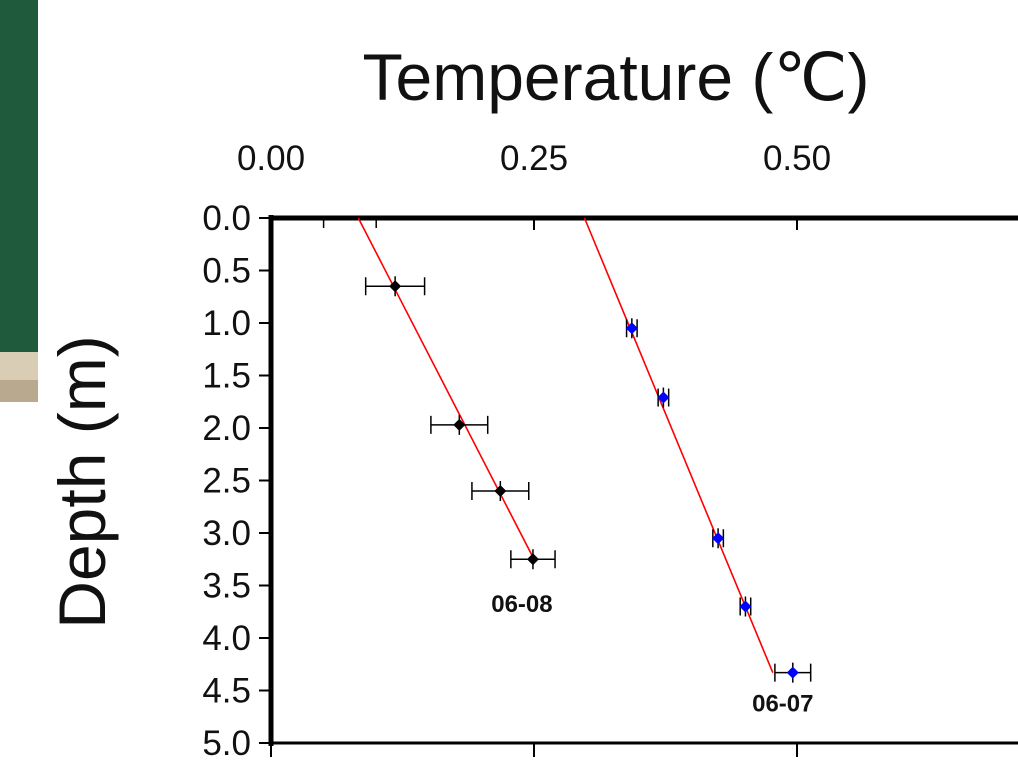 The height and width of the screenshot is (778, 1018). What do you see at coordinates (226, 691) in the screenshot?
I see `y-tick-label: 4.5` at bounding box center [226, 691].